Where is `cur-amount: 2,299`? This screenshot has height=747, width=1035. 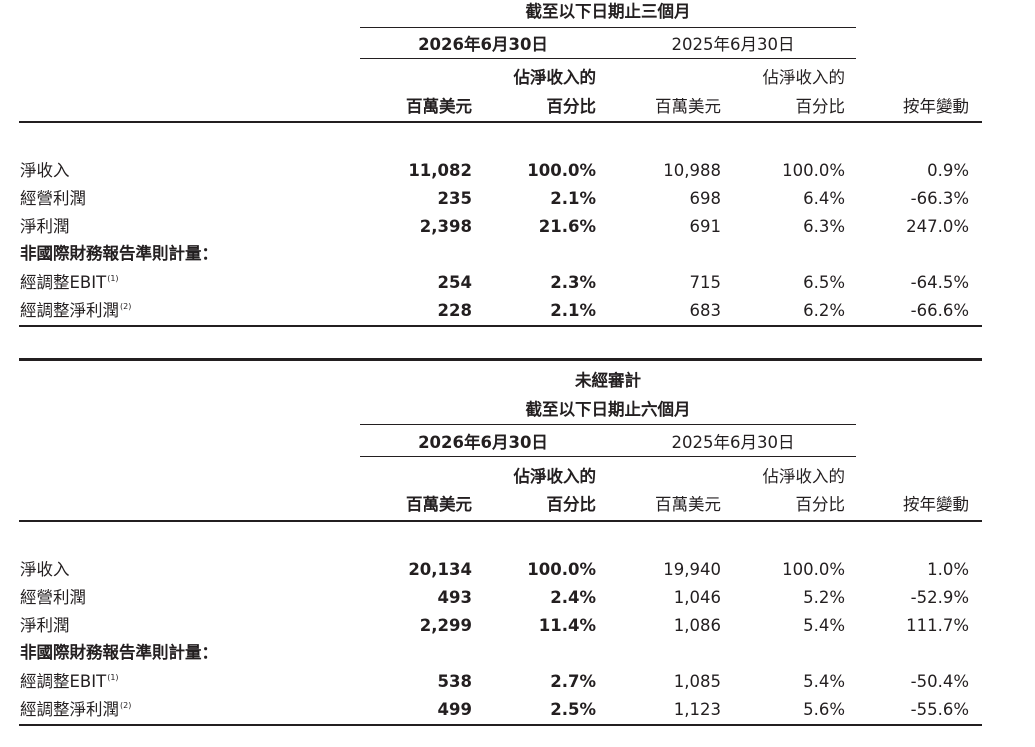
cur-amount: 2,299 is located at coordinates (445, 625).